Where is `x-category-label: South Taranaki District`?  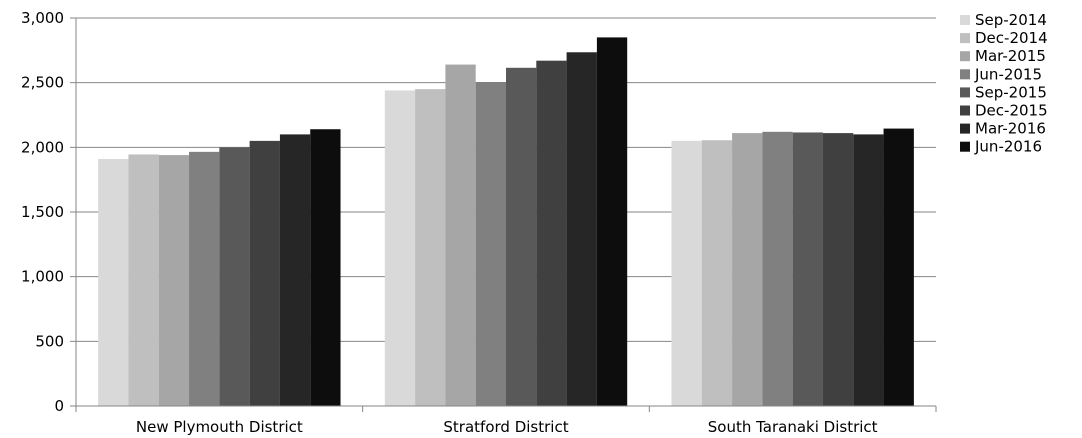 x-category-label: South Taranaki District is located at coordinates (793, 427).